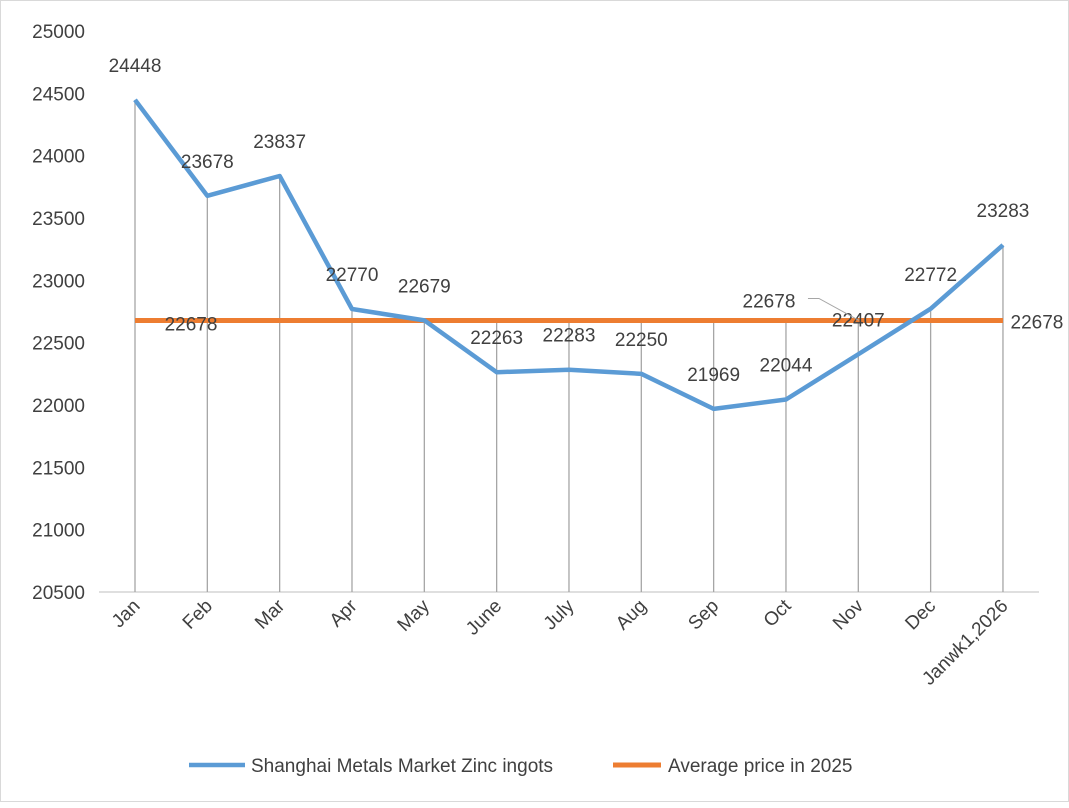  I want to click on x-tick-label: May, so click(414, 615).